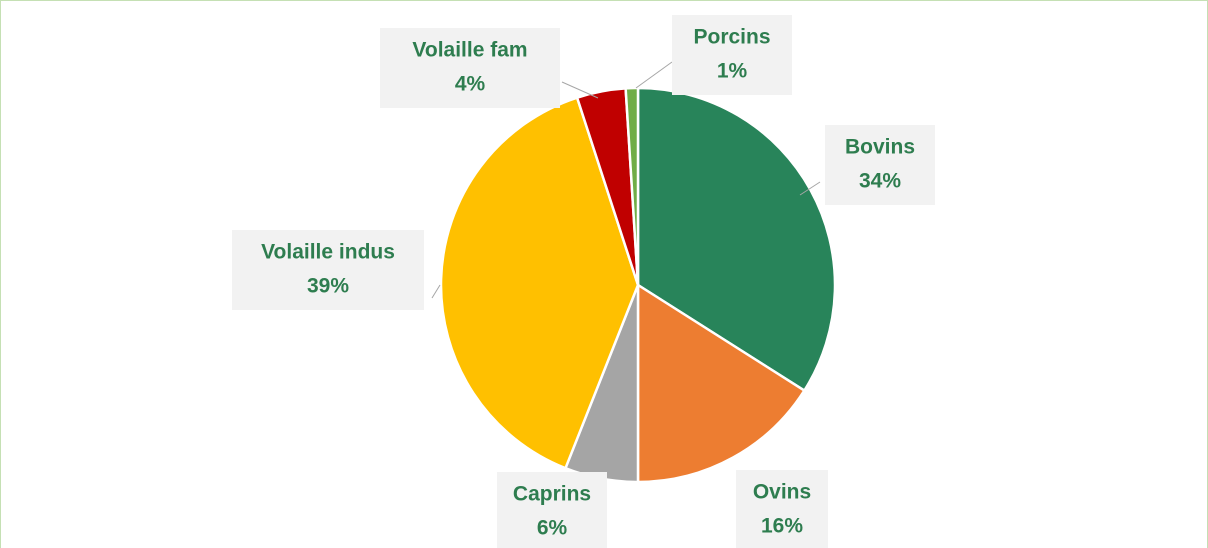 This screenshot has width=1208, height=548. Describe the element at coordinates (880, 181) in the screenshot. I see `value-label: 34%` at that location.